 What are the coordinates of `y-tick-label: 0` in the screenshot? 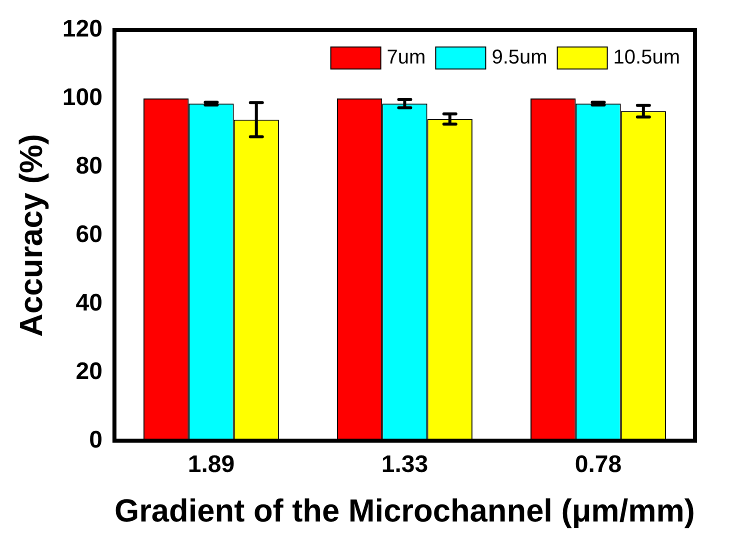 It's located at (95, 440).